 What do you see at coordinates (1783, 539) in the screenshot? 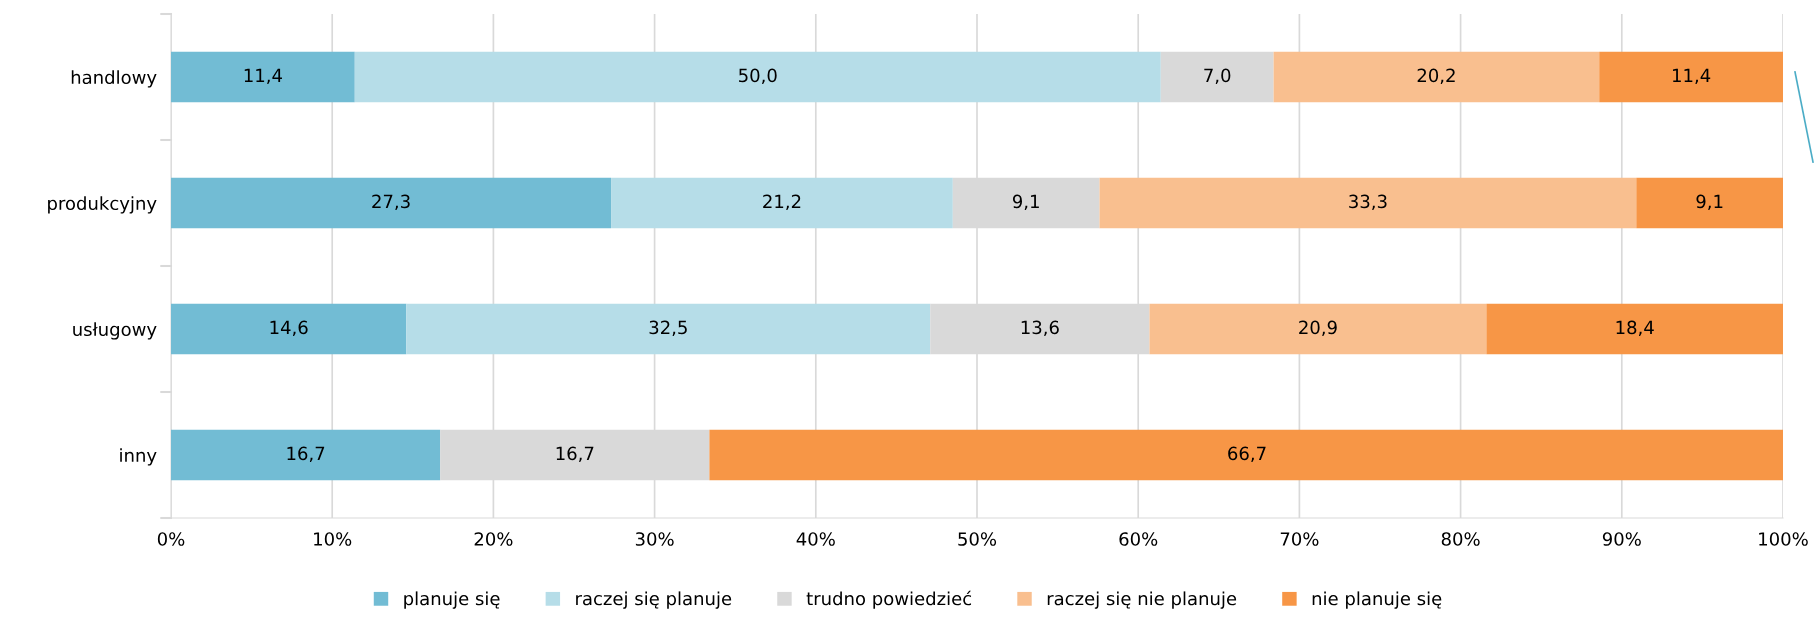
I see `x-tick-label: 100%` at bounding box center [1783, 539].